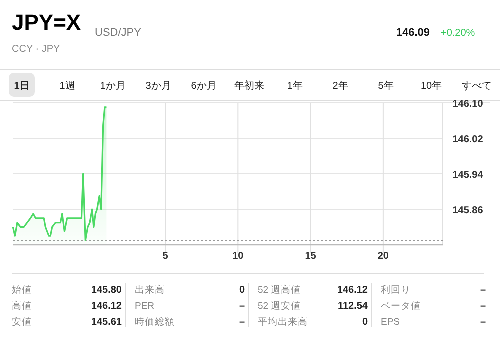  What do you see at coordinates (118, 33) in the screenshot?
I see `chart-subtitle: USD/JPY` at bounding box center [118, 33].